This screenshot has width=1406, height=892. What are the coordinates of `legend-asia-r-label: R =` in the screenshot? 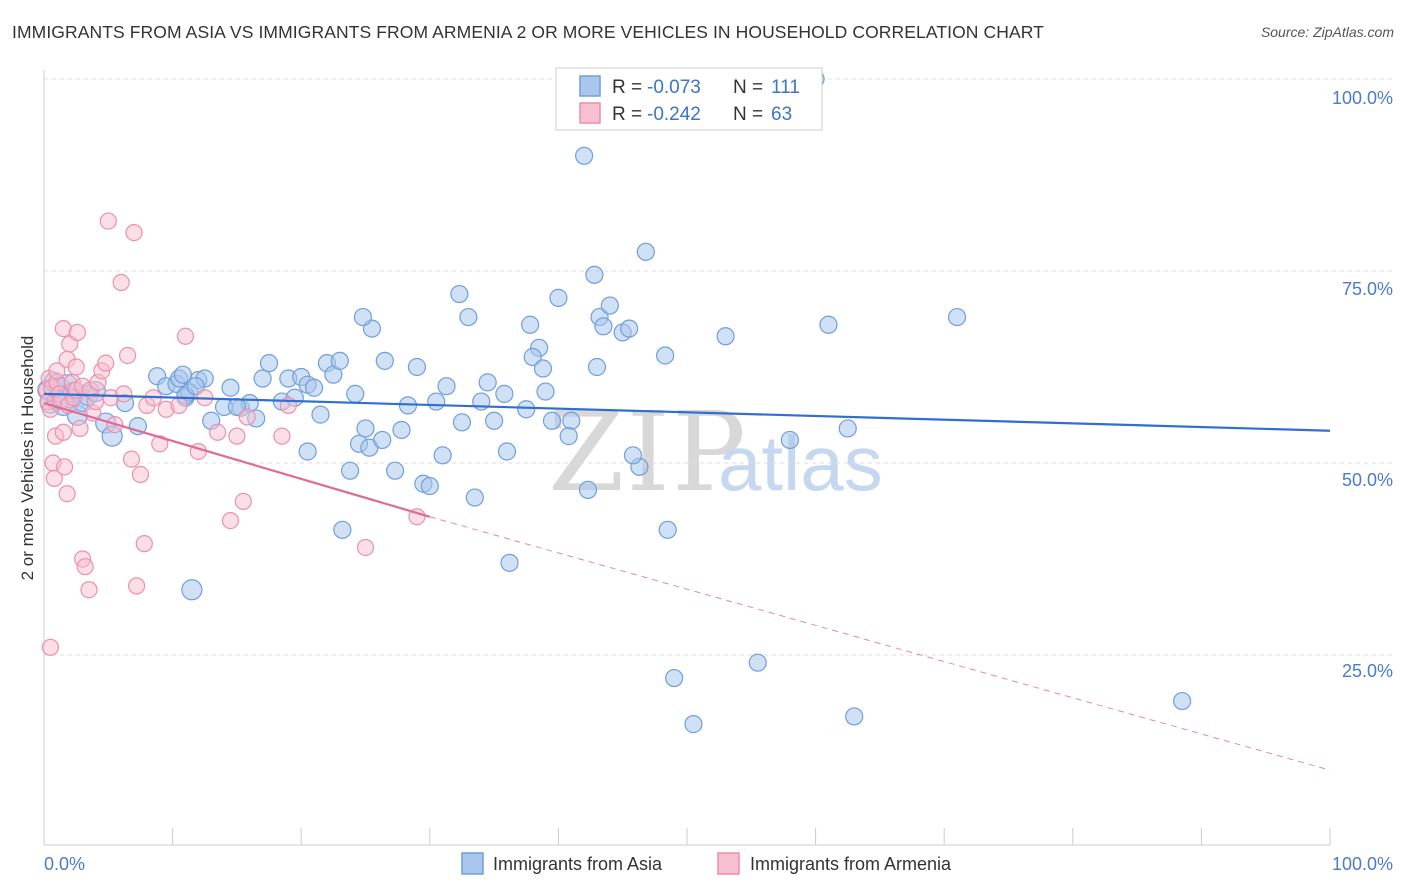 It's located at (627, 87).